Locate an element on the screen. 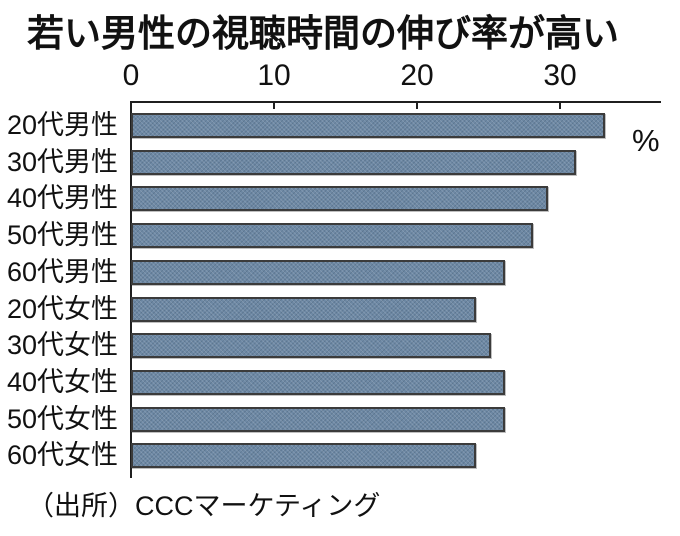  category-label: 20代女性 is located at coordinates (63, 309).